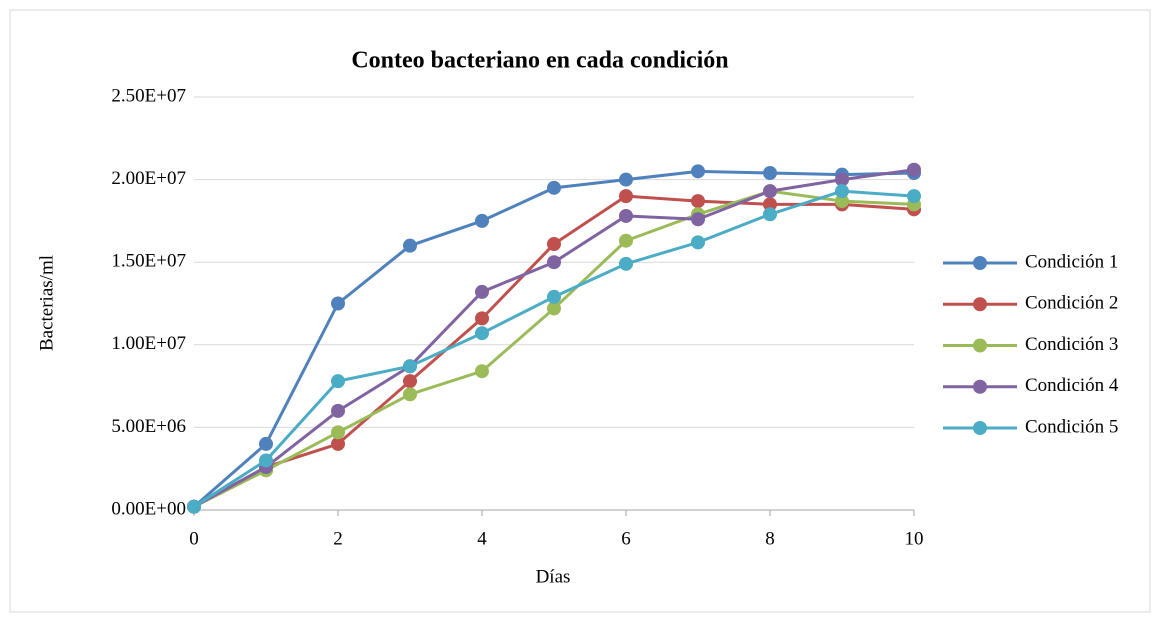 The image size is (1155, 617). Describe the element at coordinates (148, 178) in the screenshot. I see `y-tick-label: 2.00E+07` at that location.